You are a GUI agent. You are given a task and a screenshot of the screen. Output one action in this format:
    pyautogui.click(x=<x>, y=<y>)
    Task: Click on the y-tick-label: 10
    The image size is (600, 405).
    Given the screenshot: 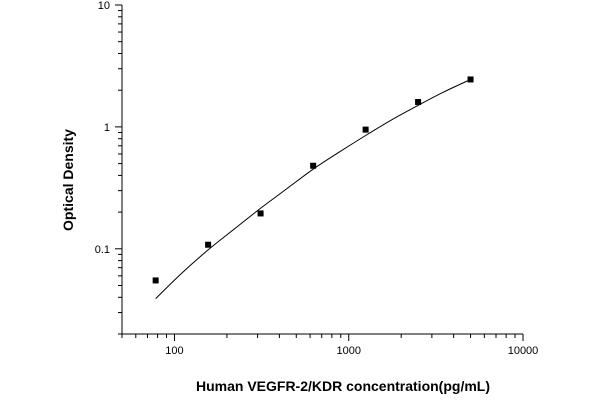 What is the action you would take?
    pyautogui.click(x=104, y=6)
    